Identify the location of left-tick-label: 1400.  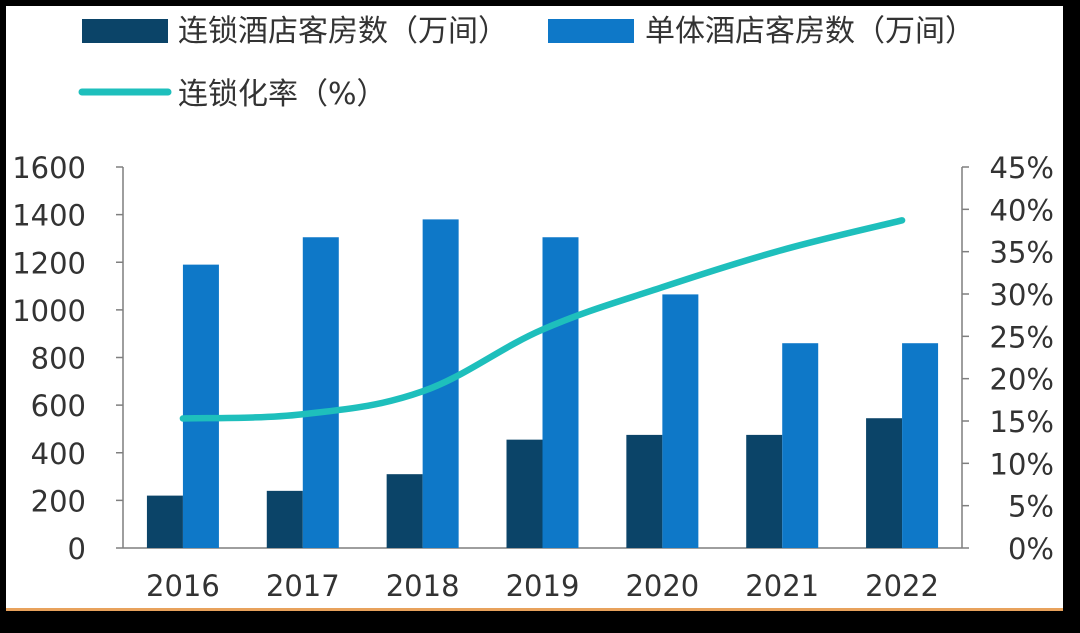
(49, 216).